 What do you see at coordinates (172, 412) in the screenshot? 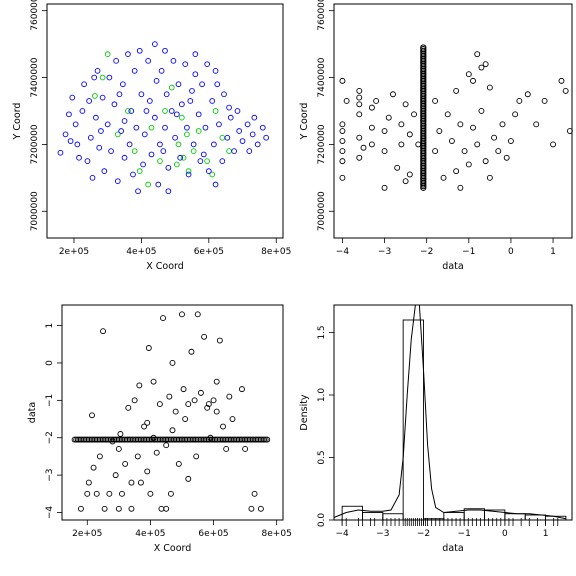
I see `p3-frame` at bounding box center [172, 412].